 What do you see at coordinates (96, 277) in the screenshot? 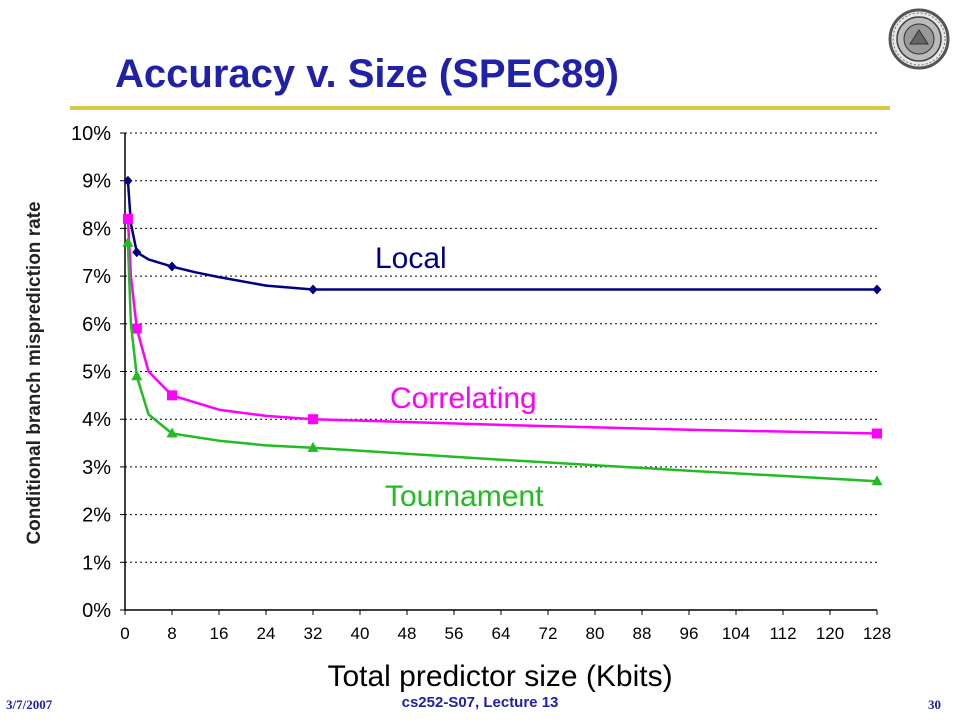
I see `y-tick-label: 7%` at bounding box center [96, 277].